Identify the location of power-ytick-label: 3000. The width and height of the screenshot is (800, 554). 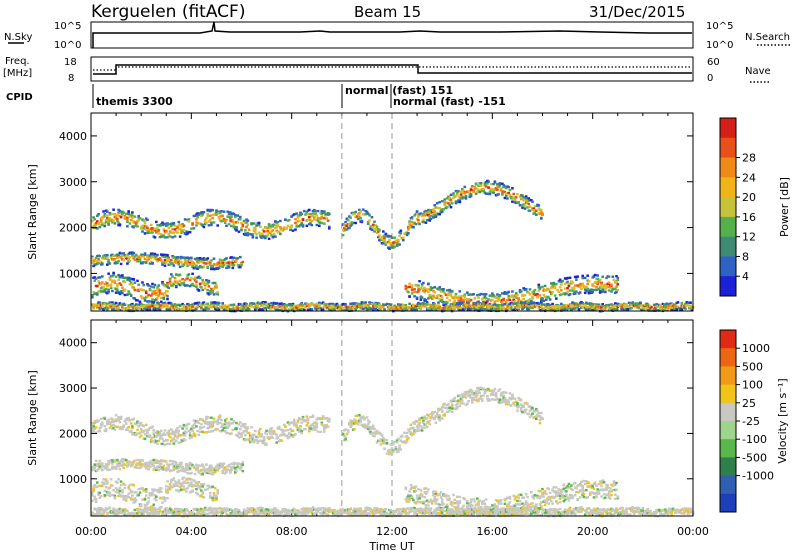
(73, 182).